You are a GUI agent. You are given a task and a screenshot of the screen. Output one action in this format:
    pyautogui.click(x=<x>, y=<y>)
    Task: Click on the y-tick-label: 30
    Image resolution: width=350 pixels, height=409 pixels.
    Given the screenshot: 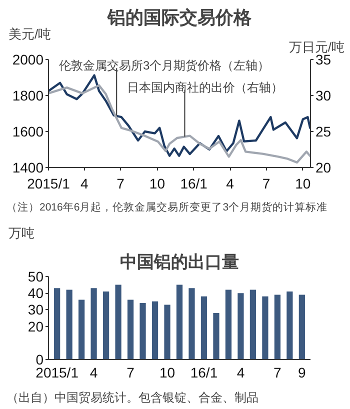 What is the action you would take?
    pyautogui.click(x=36, y=310)
    